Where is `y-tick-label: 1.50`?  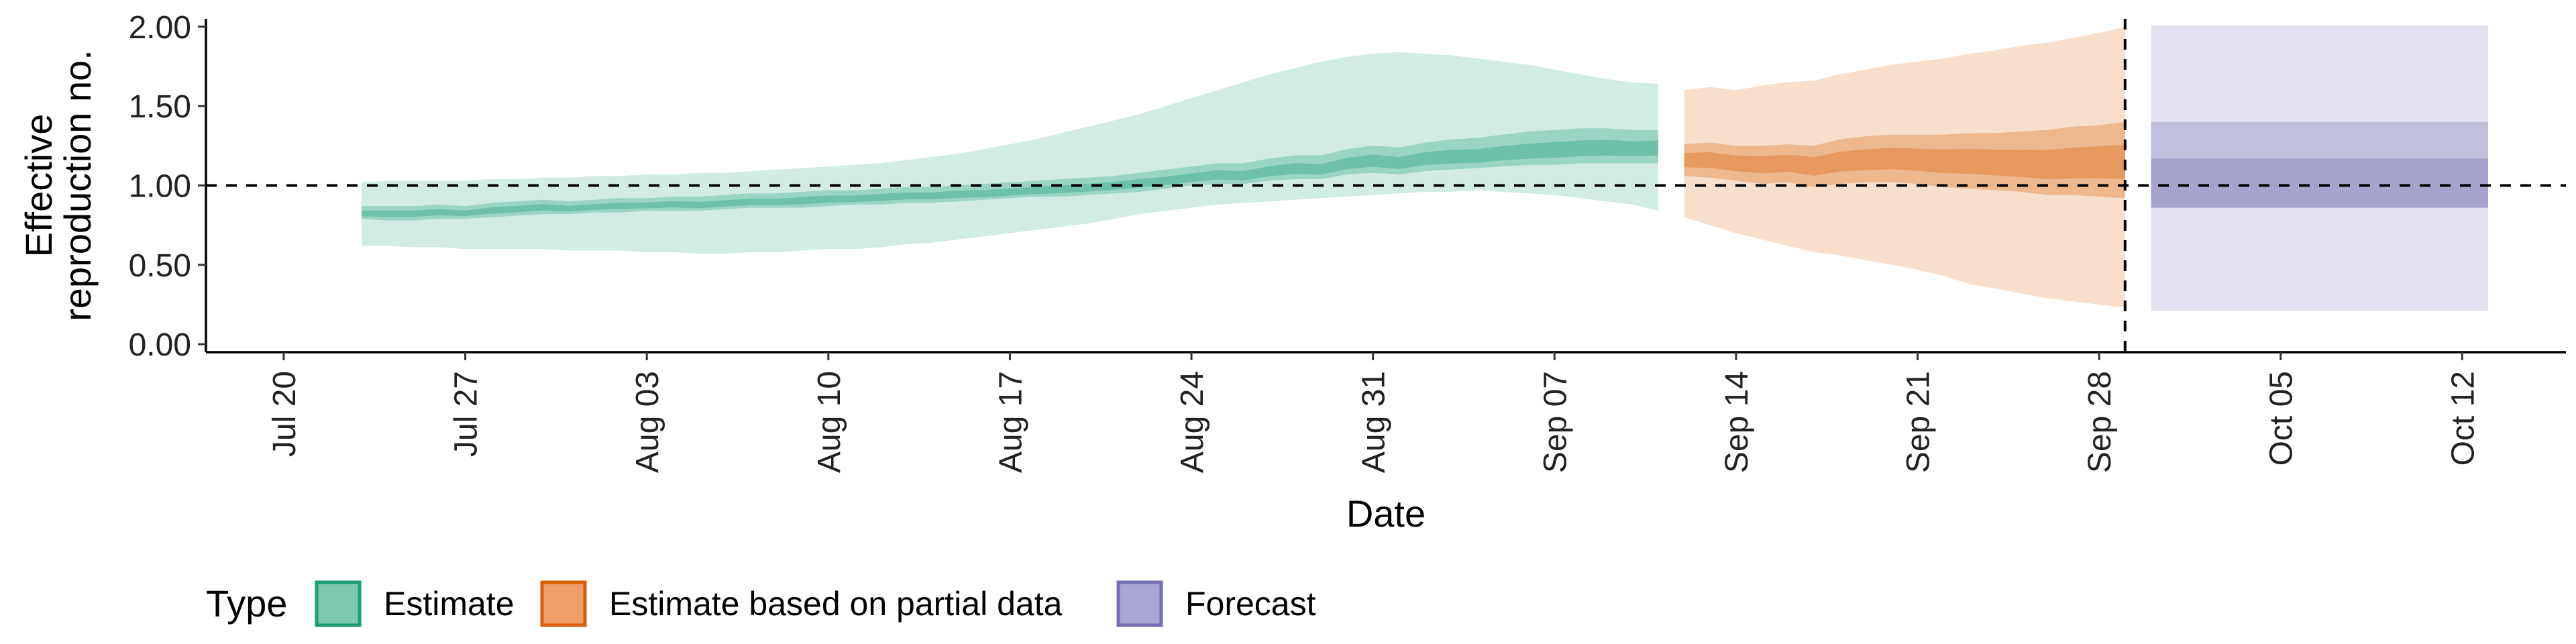
y-tick-label: 1.50 is located at coordinates (160, 107).